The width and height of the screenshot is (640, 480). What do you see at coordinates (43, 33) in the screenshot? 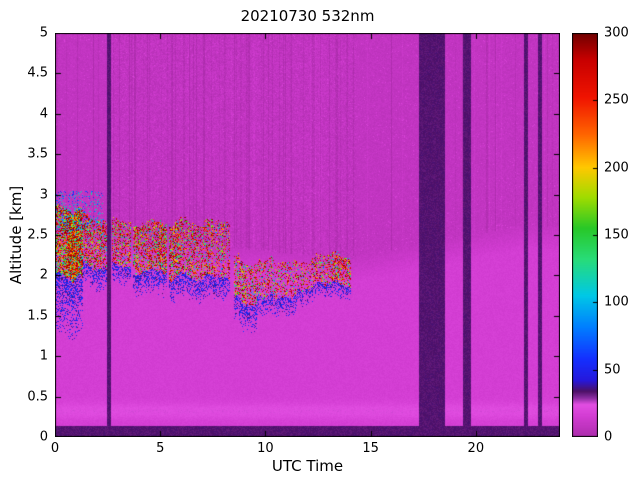
I see `y-tick-label: 5` at bounding box center [43, 33].